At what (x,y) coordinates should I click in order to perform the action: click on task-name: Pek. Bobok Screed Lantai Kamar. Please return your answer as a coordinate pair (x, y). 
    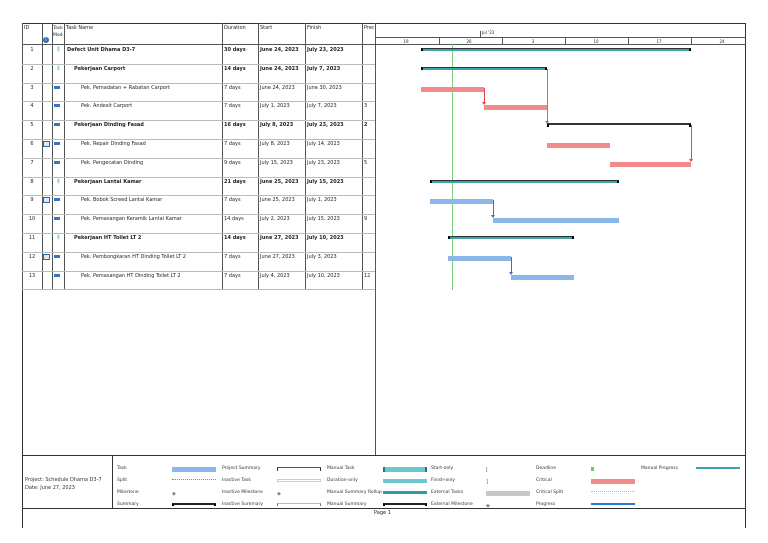
    Looking at the image, I should click on (122, 200).